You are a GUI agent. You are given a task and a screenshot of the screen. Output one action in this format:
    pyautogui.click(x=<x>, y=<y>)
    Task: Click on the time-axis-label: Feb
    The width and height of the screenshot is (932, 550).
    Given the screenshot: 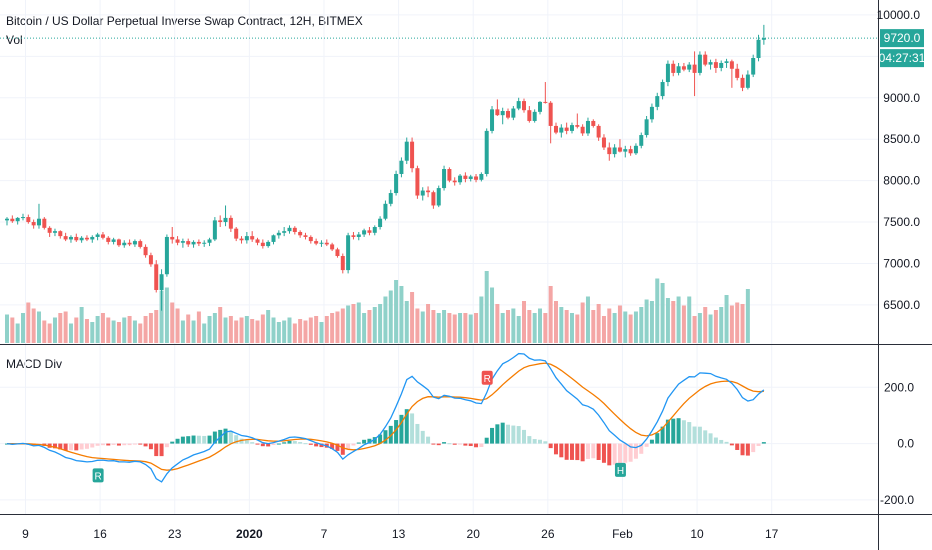 What is the action you would take?
    pyautogui.click(x=622, y=534)
    